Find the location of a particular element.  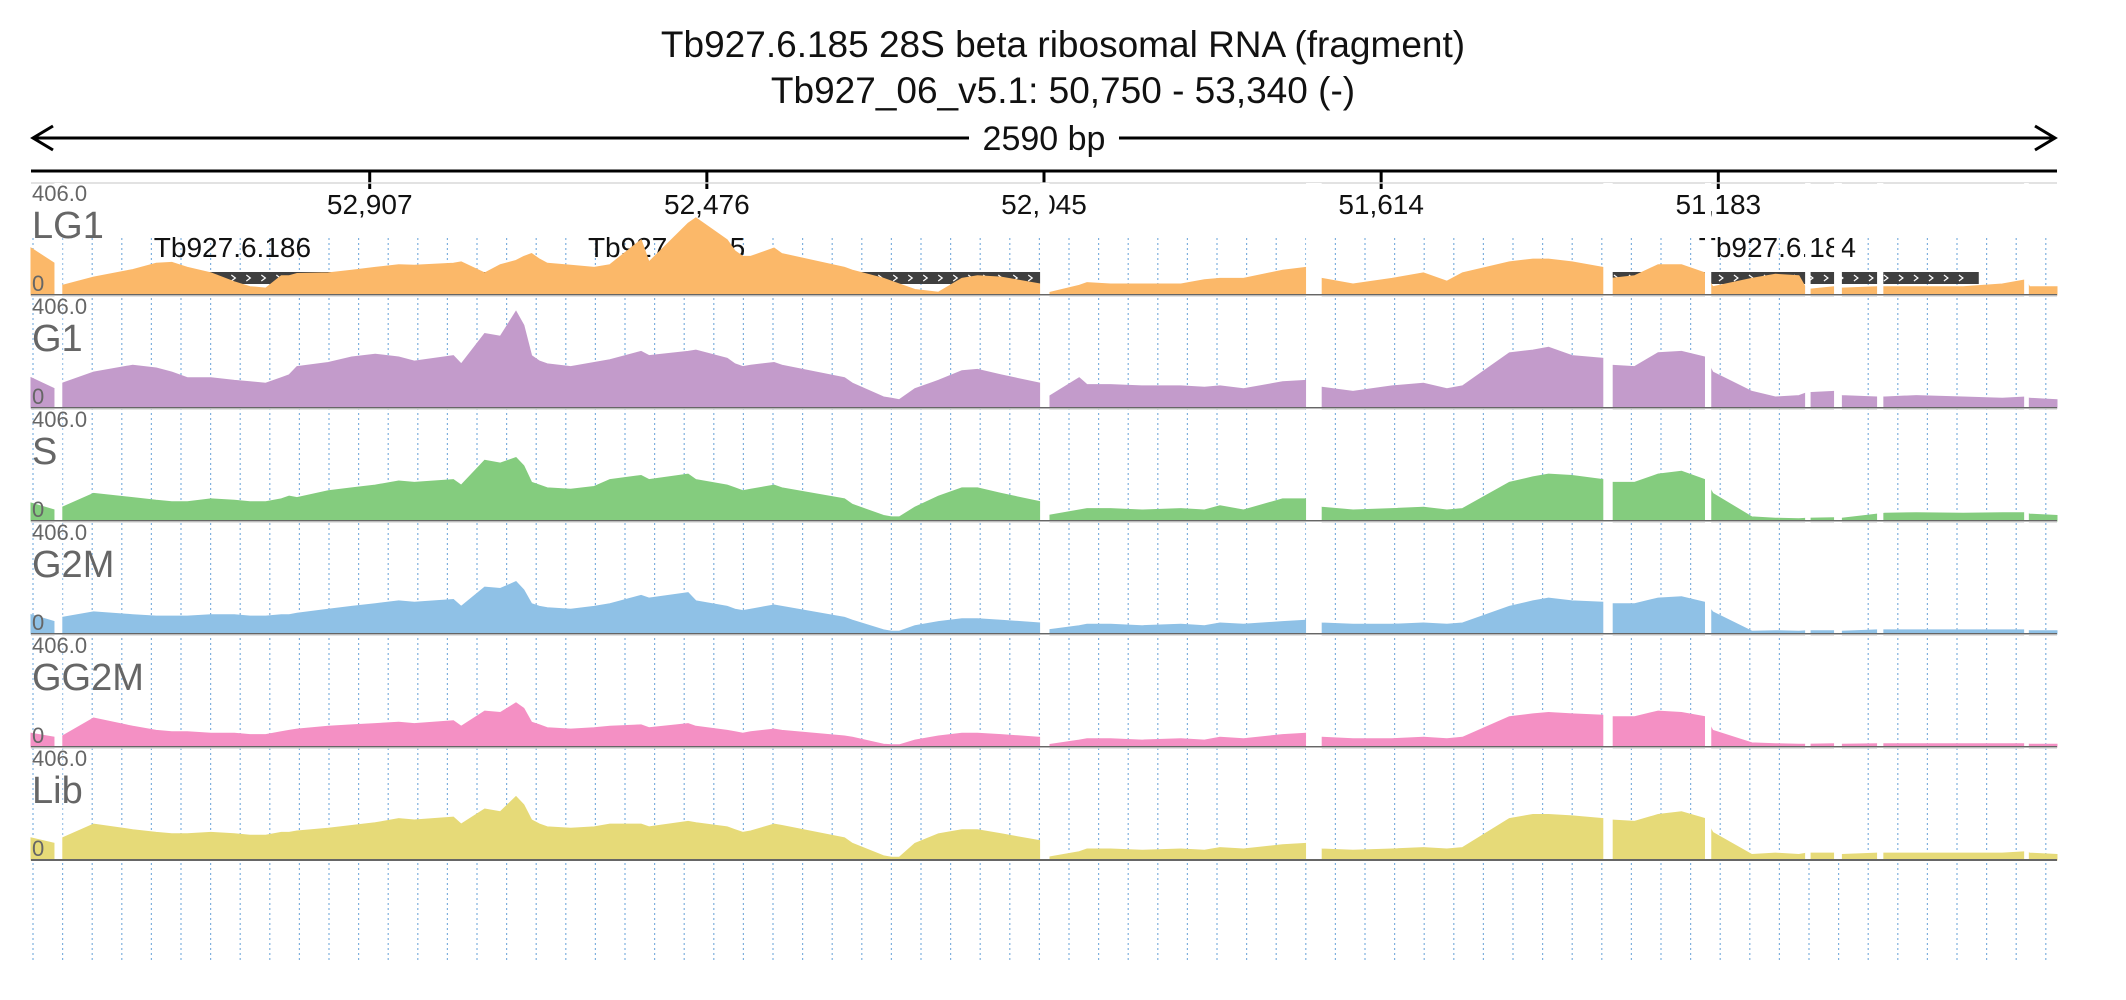

scale-bar-label: 2590 bp is located at coordinates (1044, 139).